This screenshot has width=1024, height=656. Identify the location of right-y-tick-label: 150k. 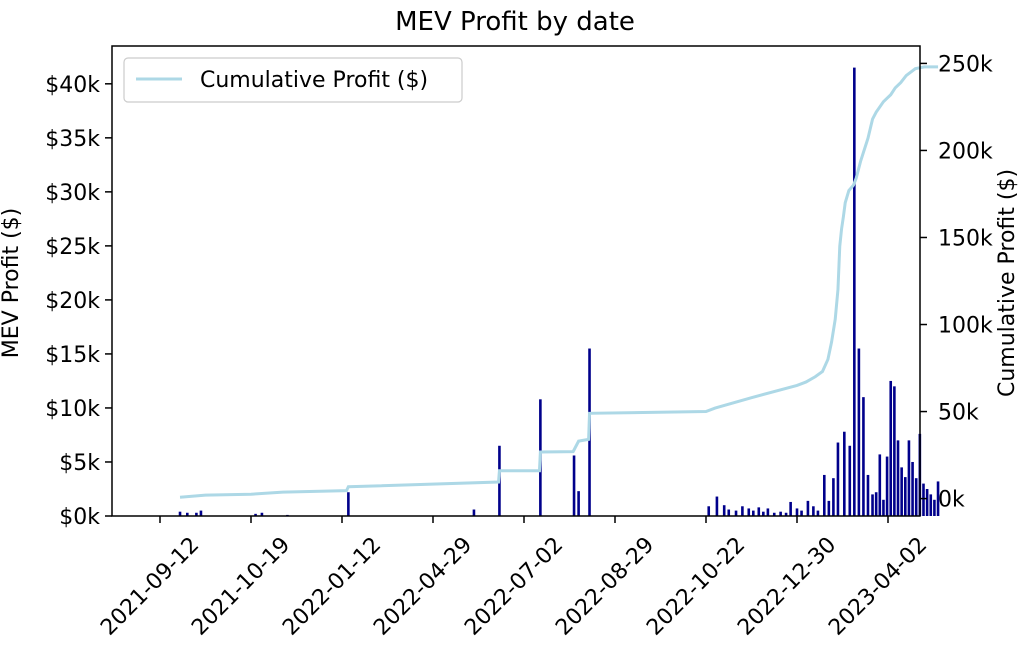
(965, 238).